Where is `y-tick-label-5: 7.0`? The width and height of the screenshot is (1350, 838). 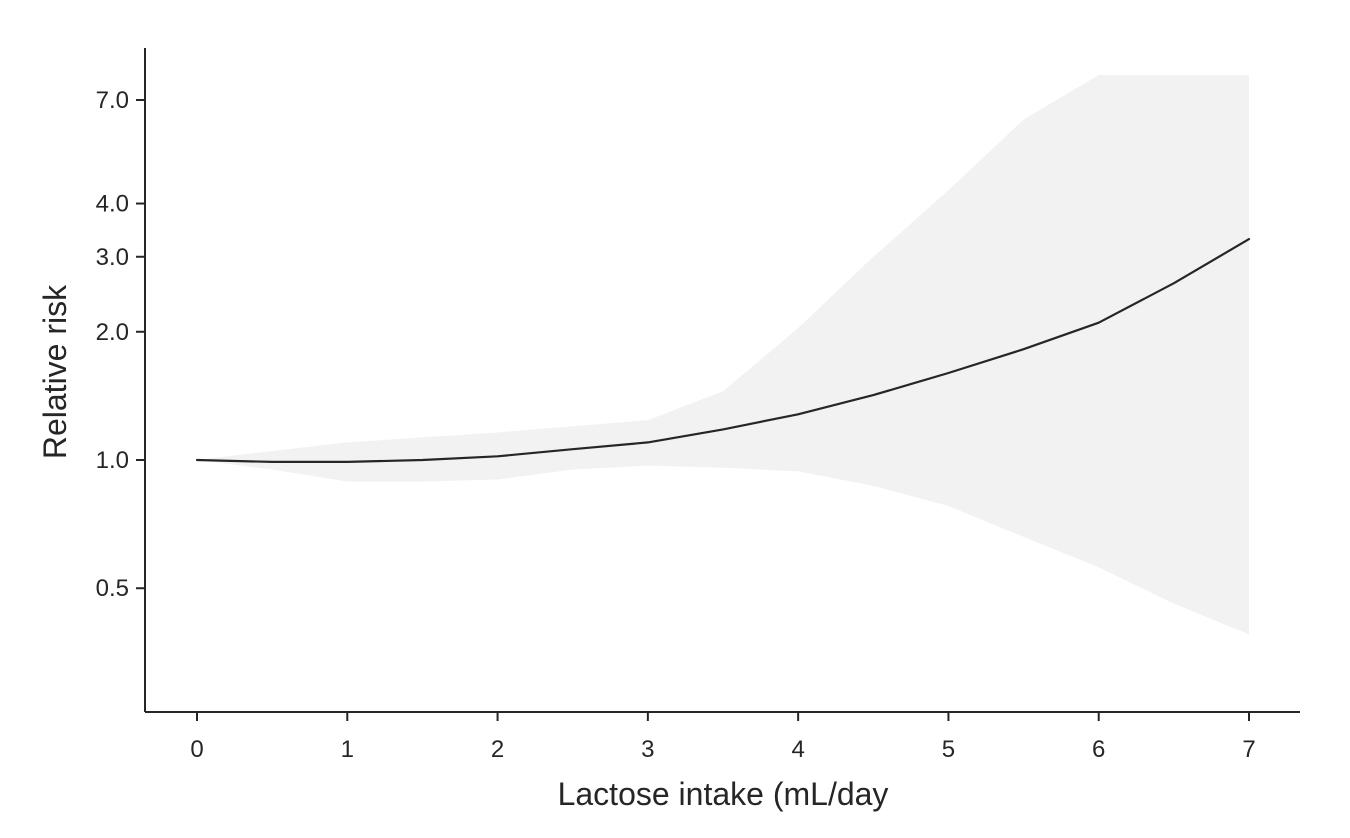 y-tick-label-5: 7.0 is located at coordinates (112, 100).